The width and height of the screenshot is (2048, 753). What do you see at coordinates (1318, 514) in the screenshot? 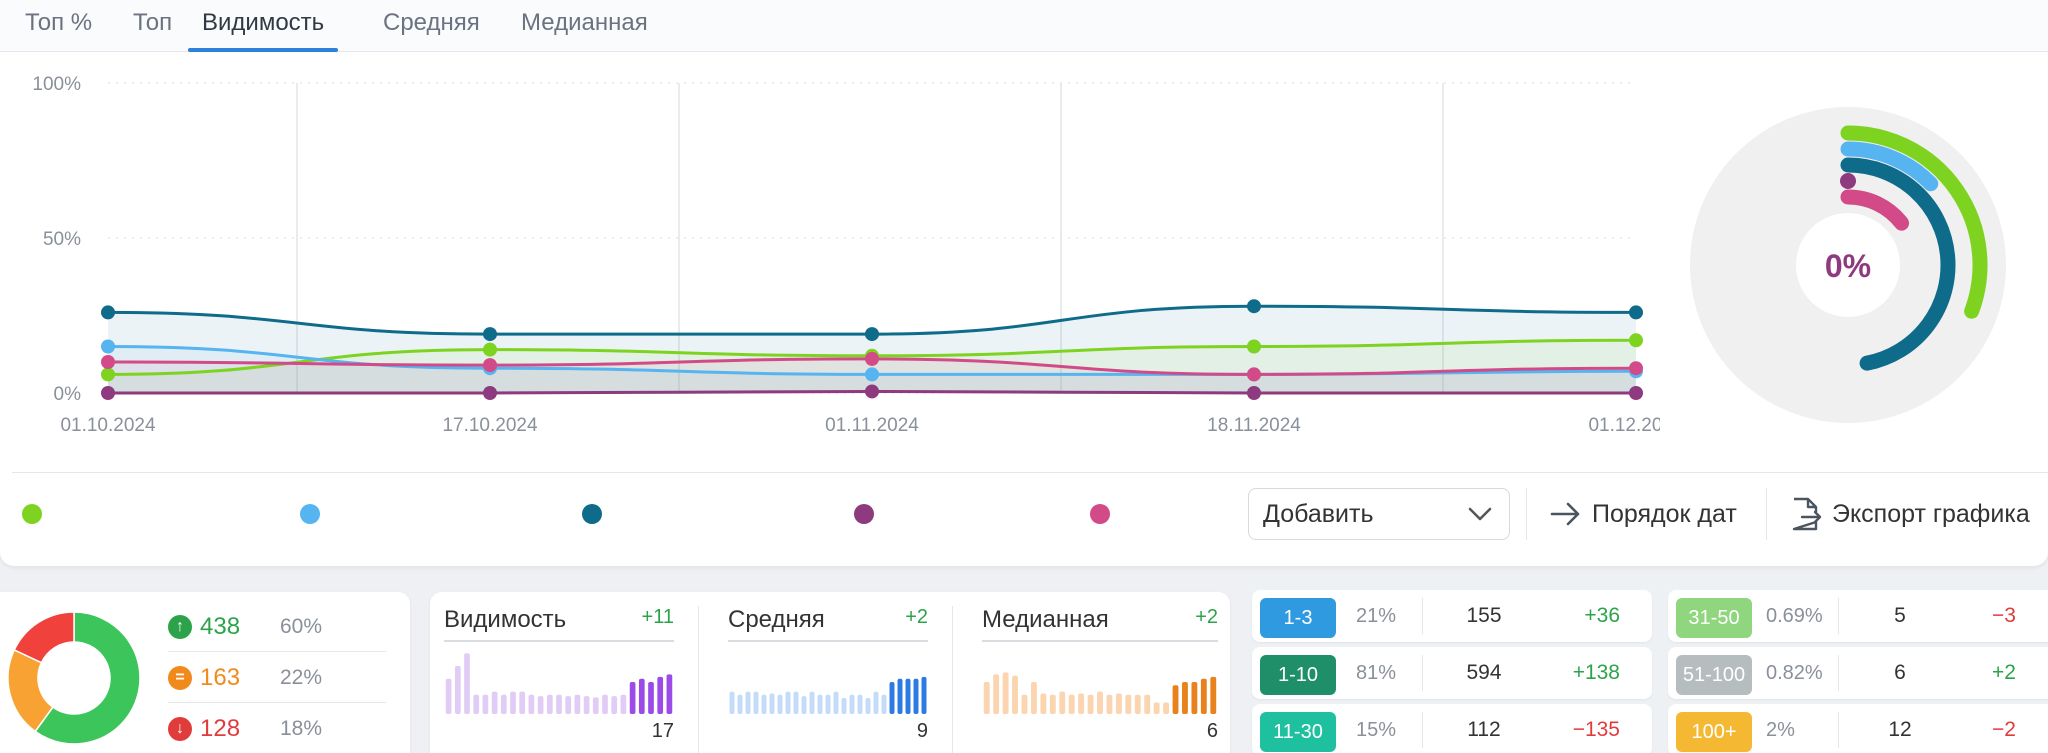
I see `add-select-label: Добавить` at bounding box center [1318, 514].